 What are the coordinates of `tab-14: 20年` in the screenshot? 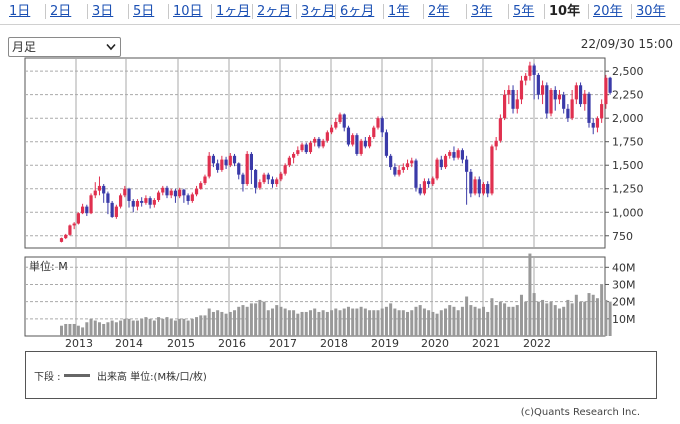 It's located at (608, 11).